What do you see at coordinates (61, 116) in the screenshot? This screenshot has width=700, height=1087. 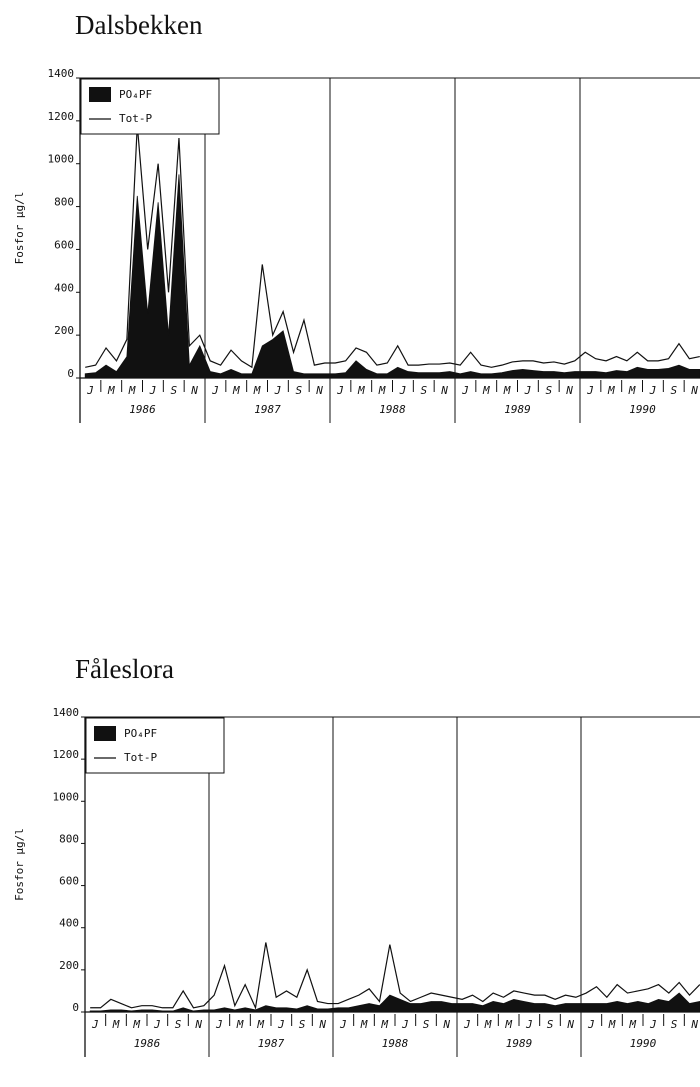 I see `y-tick-label: 1200` at bounding box center [61, 116].